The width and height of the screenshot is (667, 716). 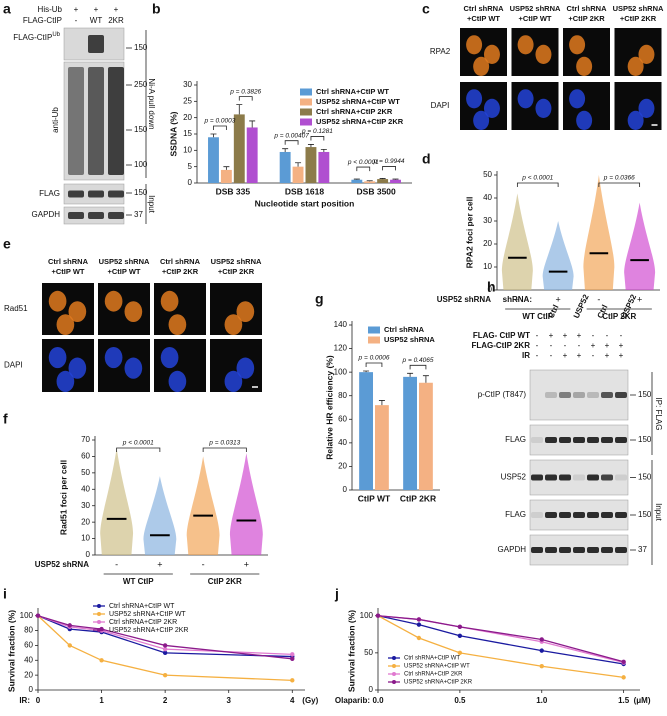 I want to click on x-tick-label: 3, so click(x=228, y=700).